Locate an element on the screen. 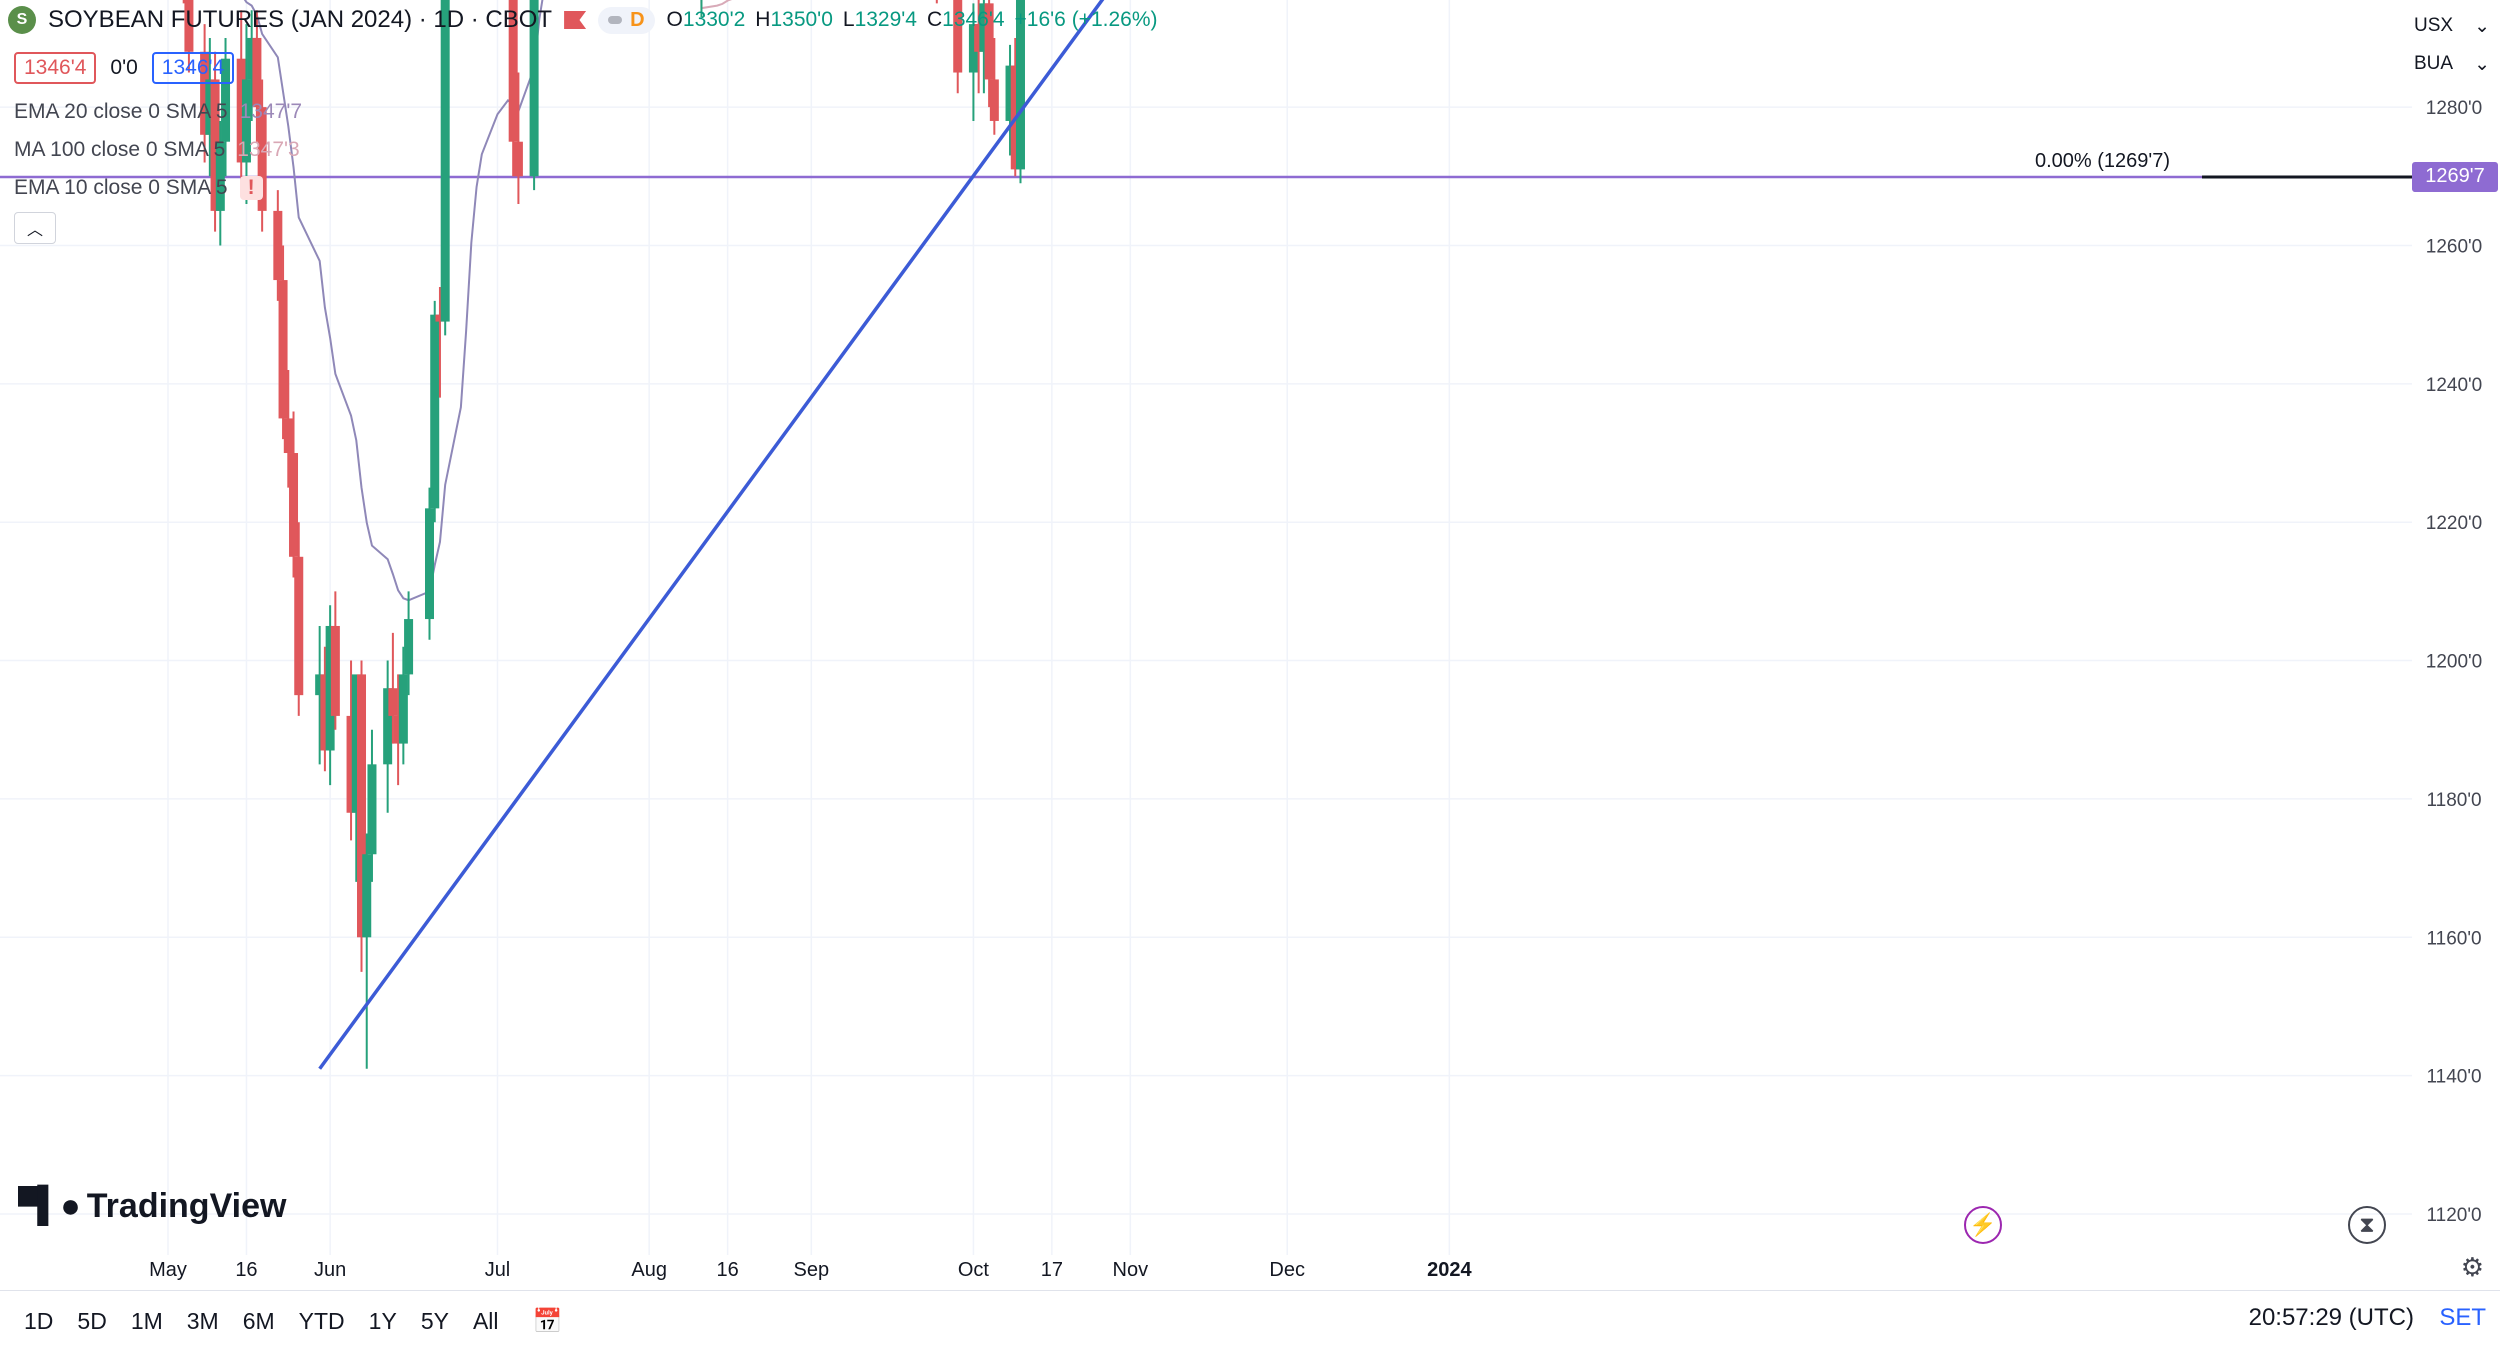 Image resolution: width=2500 pixels, height=1351 pixels. indicator-value: 1347'3 is located at coordinates (268, 149).